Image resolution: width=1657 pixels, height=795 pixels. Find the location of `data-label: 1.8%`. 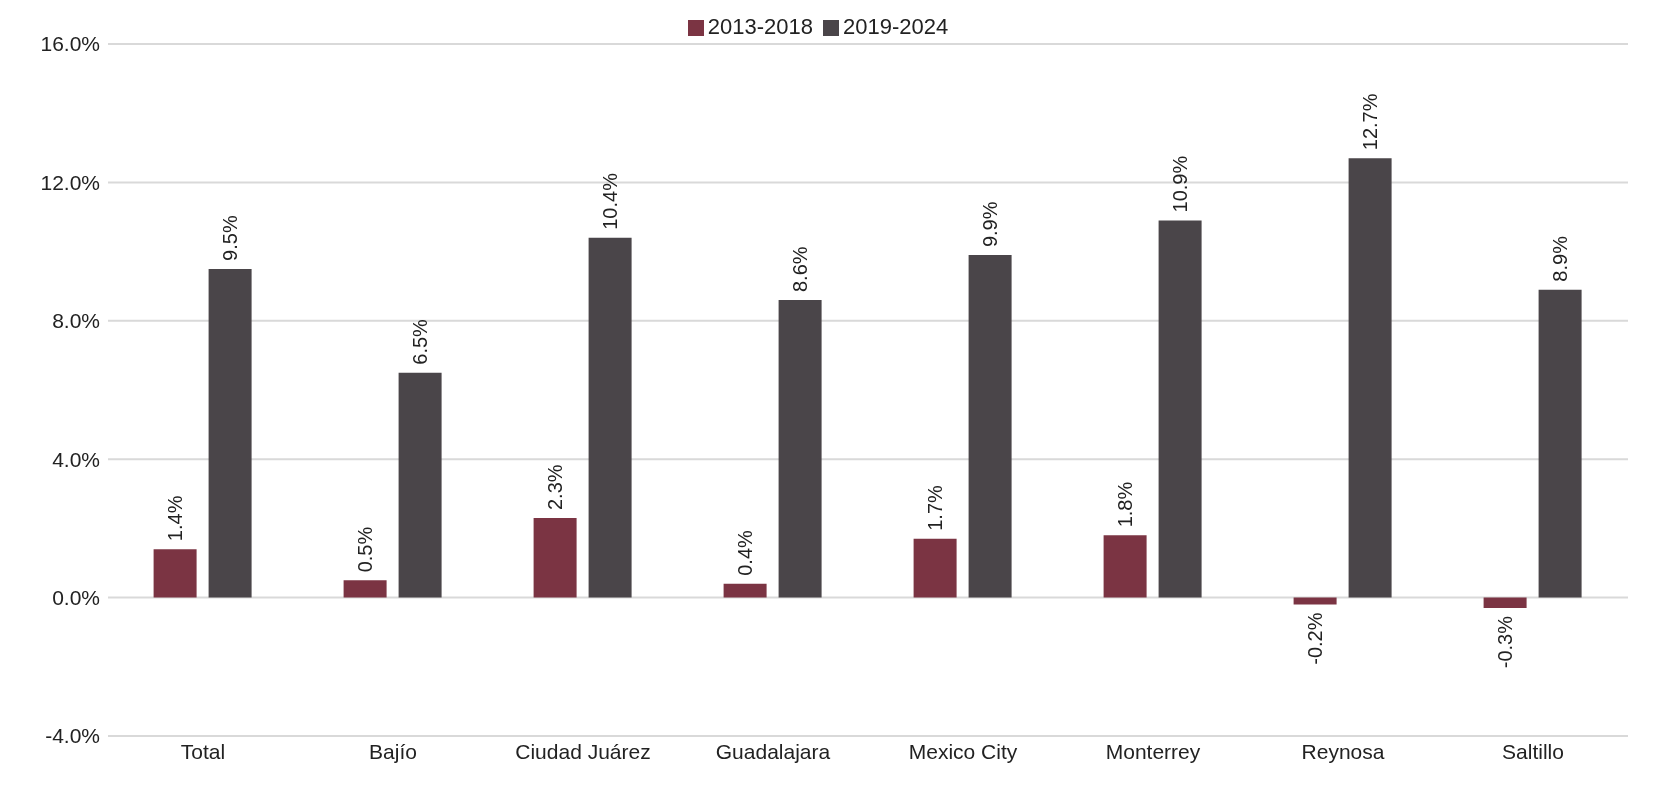

data-label: 1.8% is located at coordinates (1125, 504).